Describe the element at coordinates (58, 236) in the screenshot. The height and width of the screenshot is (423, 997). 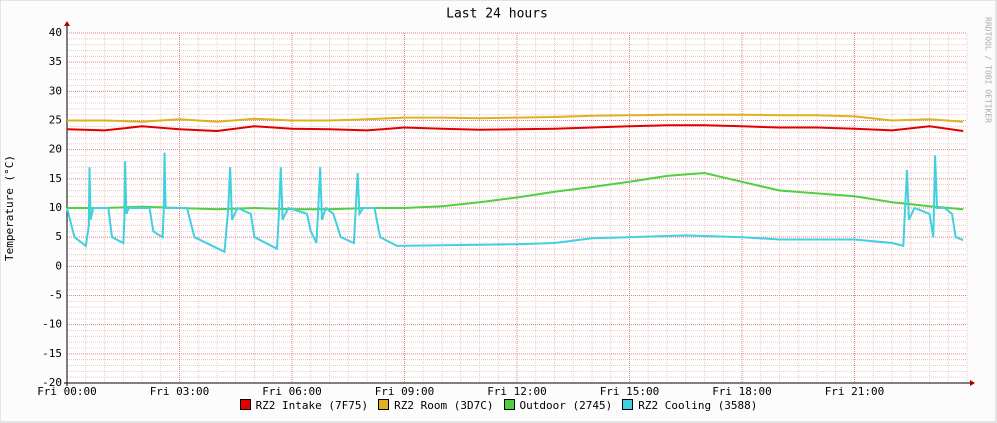
I see `y-tick-label: 5` at that location.